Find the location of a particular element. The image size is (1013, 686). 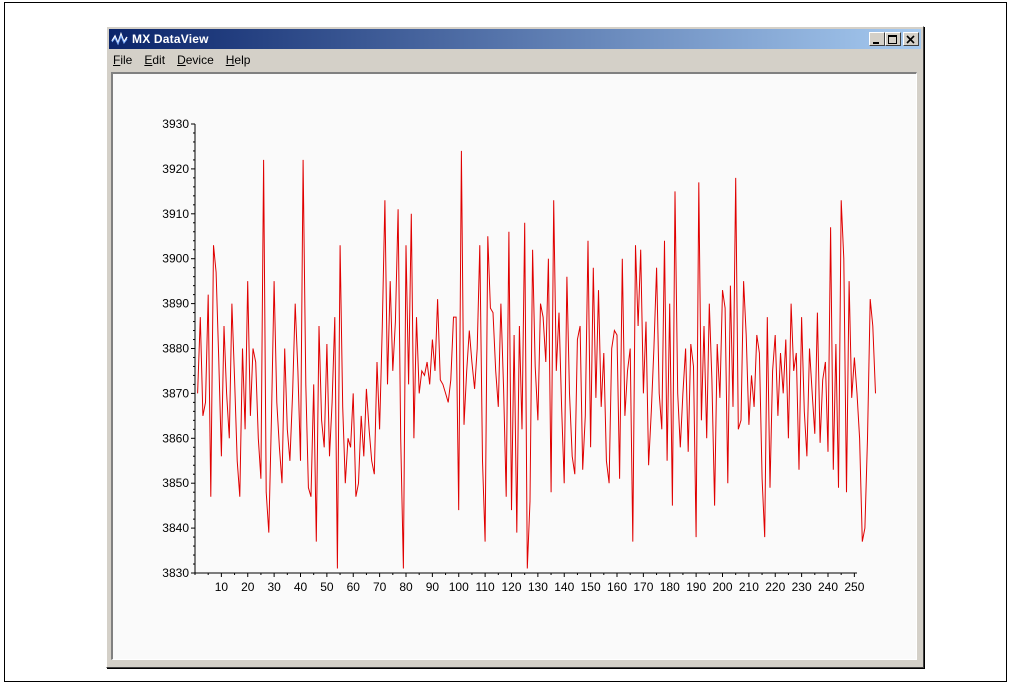

x-tick-label: 150 is located at coordinates (591, 587).